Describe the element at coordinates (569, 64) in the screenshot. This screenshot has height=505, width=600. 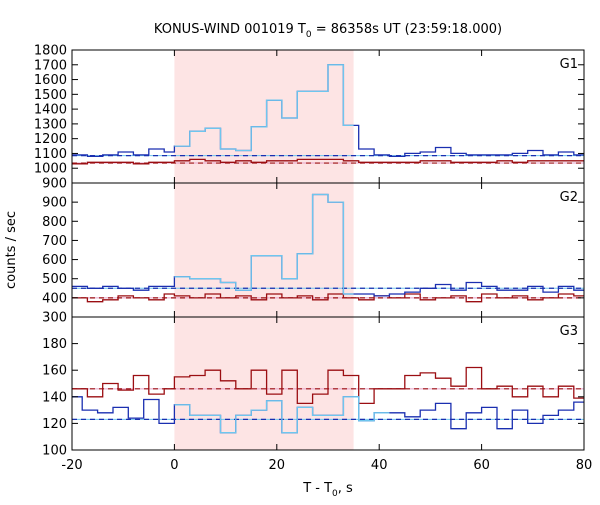
I see `panel-g1-label: G1` at that location.